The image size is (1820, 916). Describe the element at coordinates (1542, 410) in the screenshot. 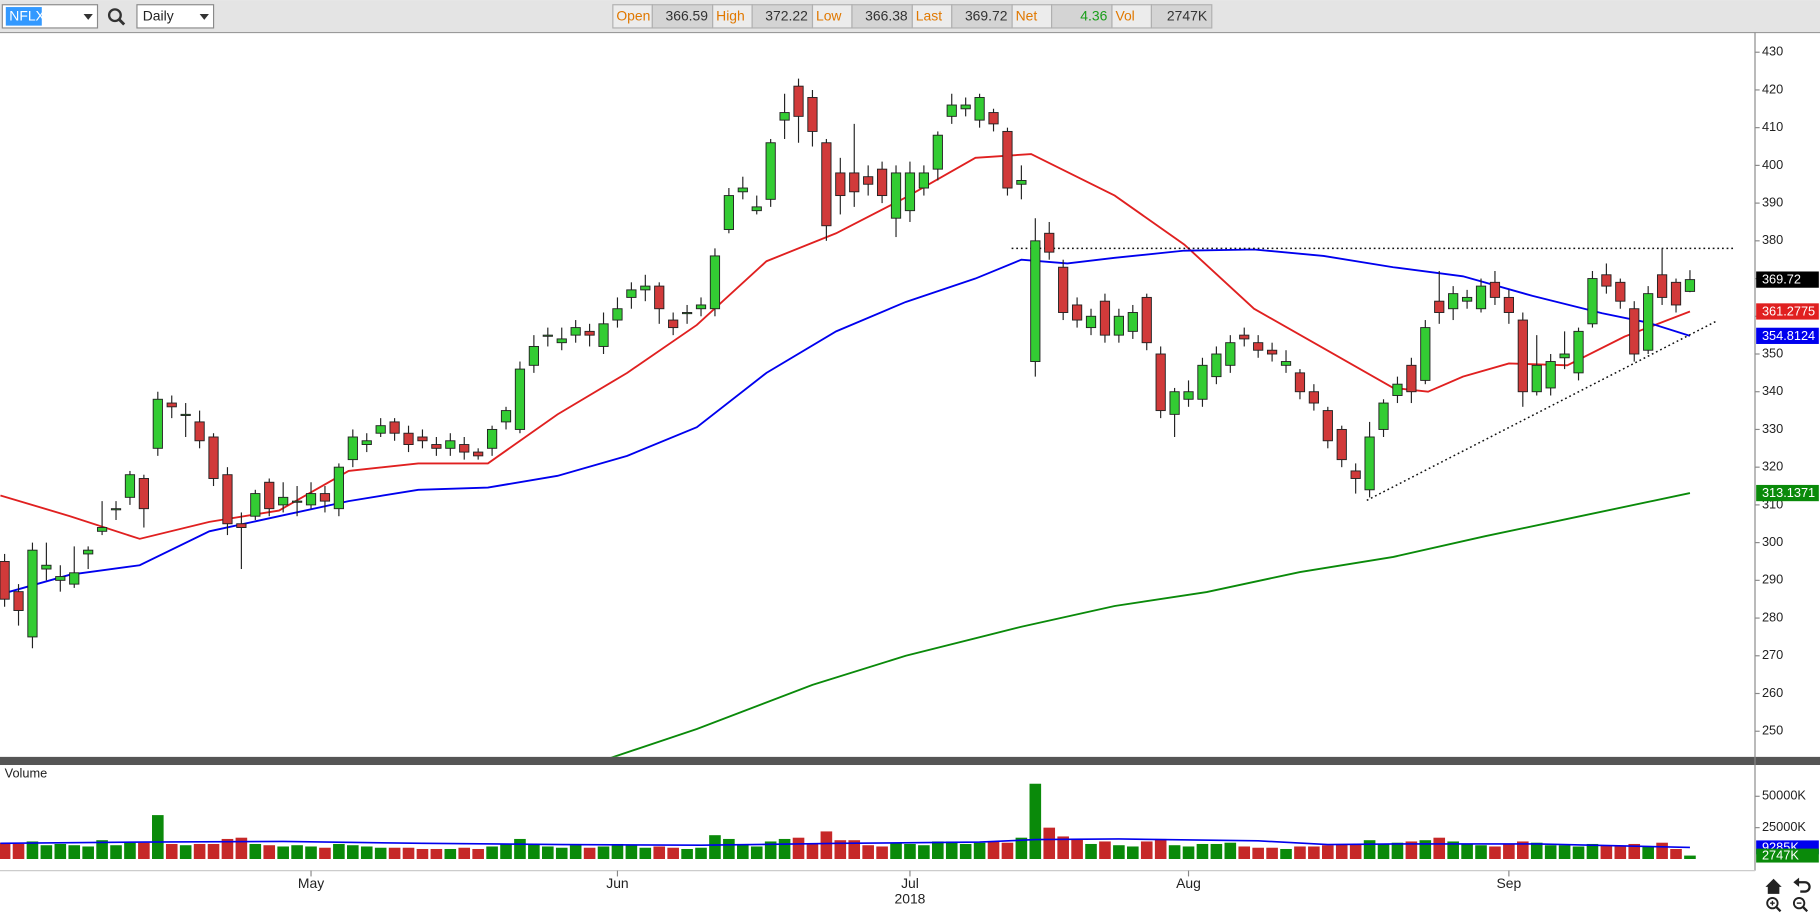

I see `trendline` at that location.